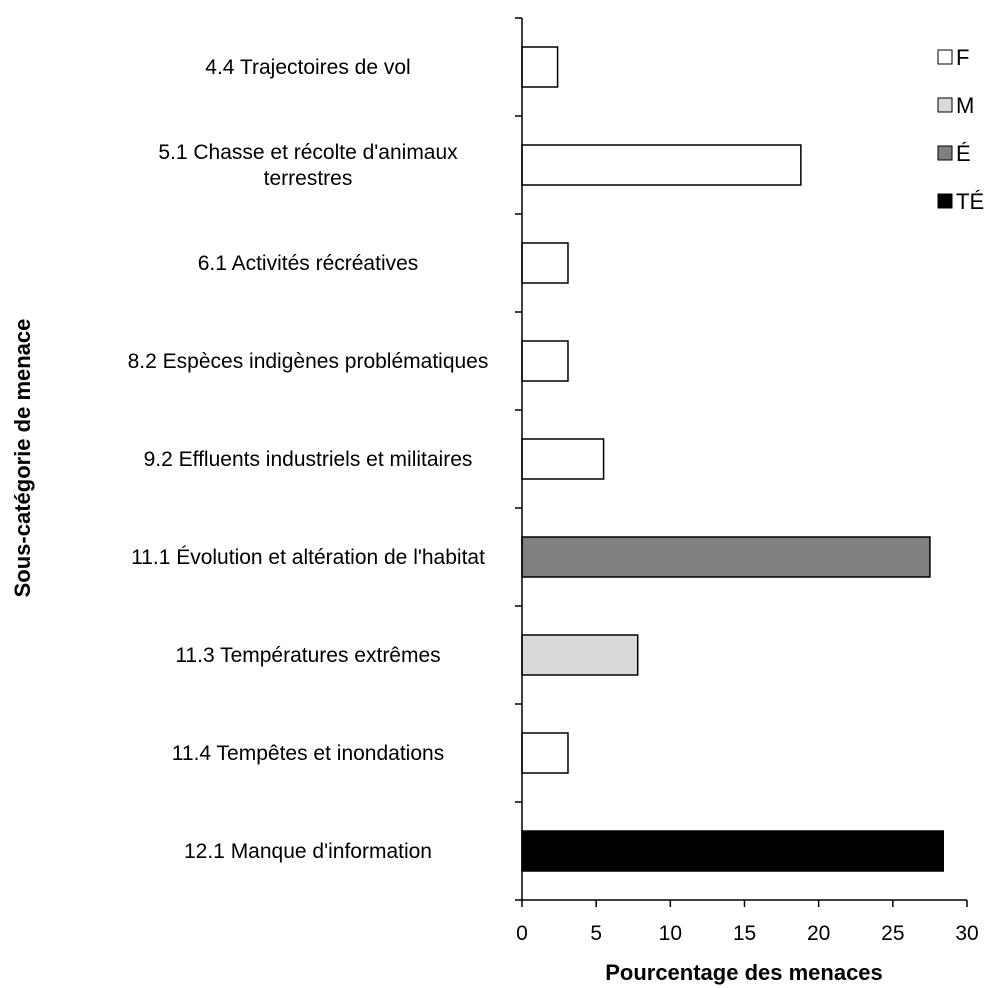 The image size is (994, 988). Describe the element at coordinates (962, 57) in the screenshot. I see `legend-label: F` at that location.